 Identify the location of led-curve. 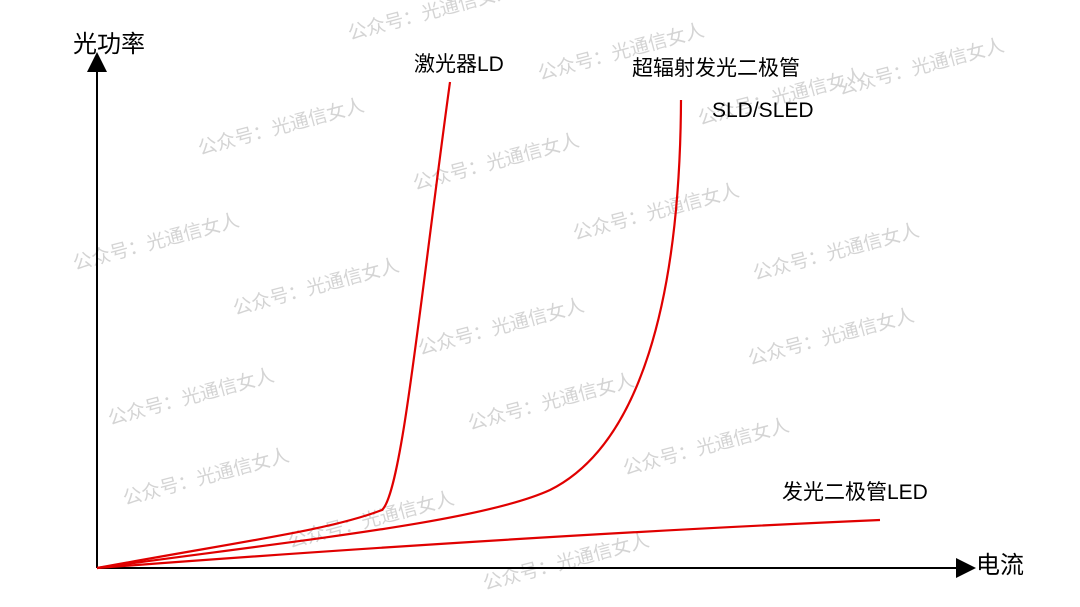
(488, 544).